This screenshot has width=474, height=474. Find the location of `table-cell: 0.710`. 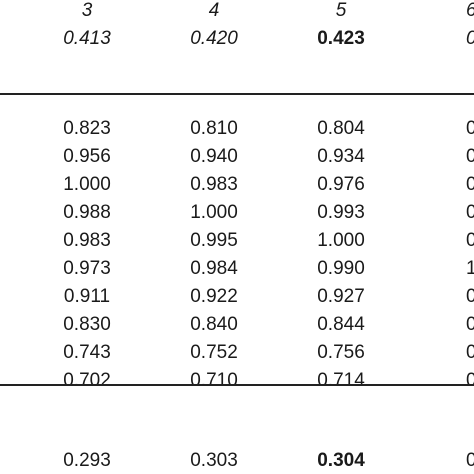

table-cell: 0.710 is located at coordinates (214, 380).